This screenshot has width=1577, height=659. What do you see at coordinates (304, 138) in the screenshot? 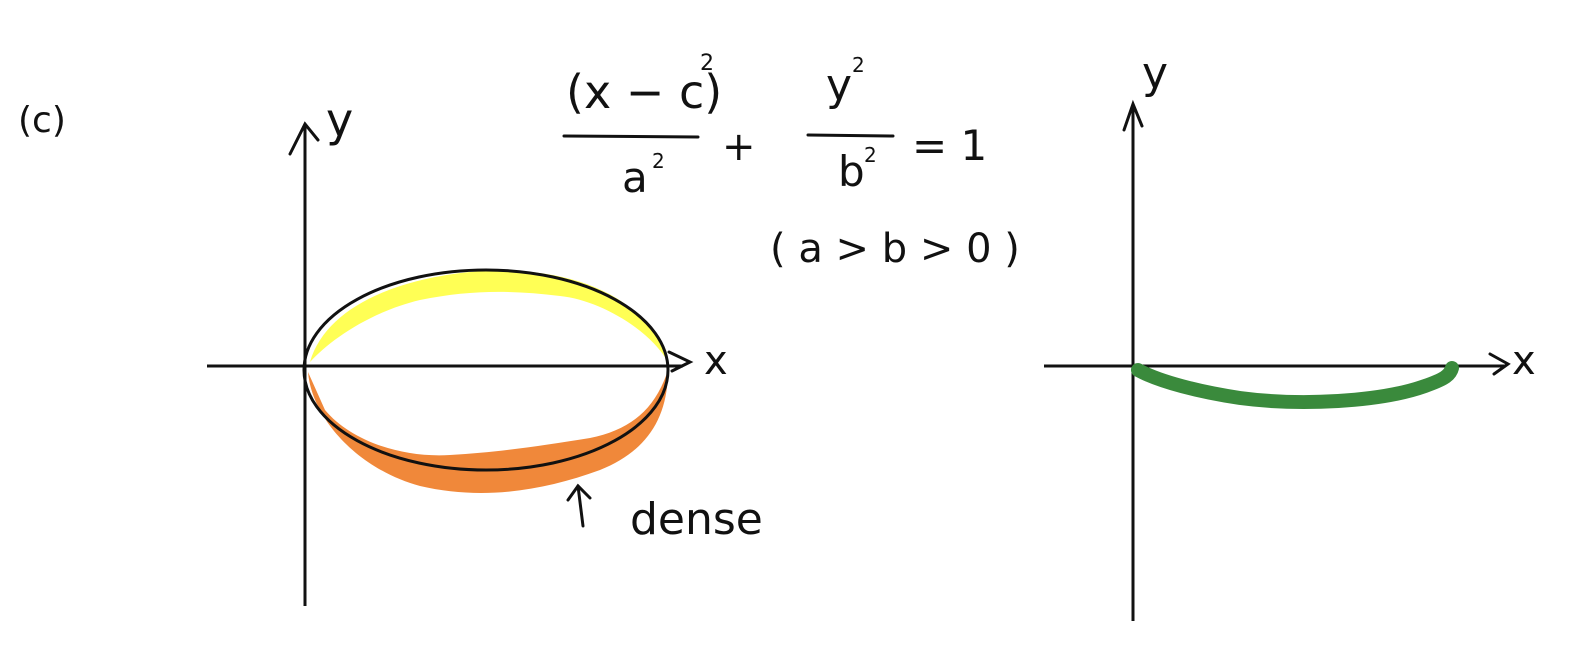
I see `left-y-arrow-icon` at bounding box center [304, 138].